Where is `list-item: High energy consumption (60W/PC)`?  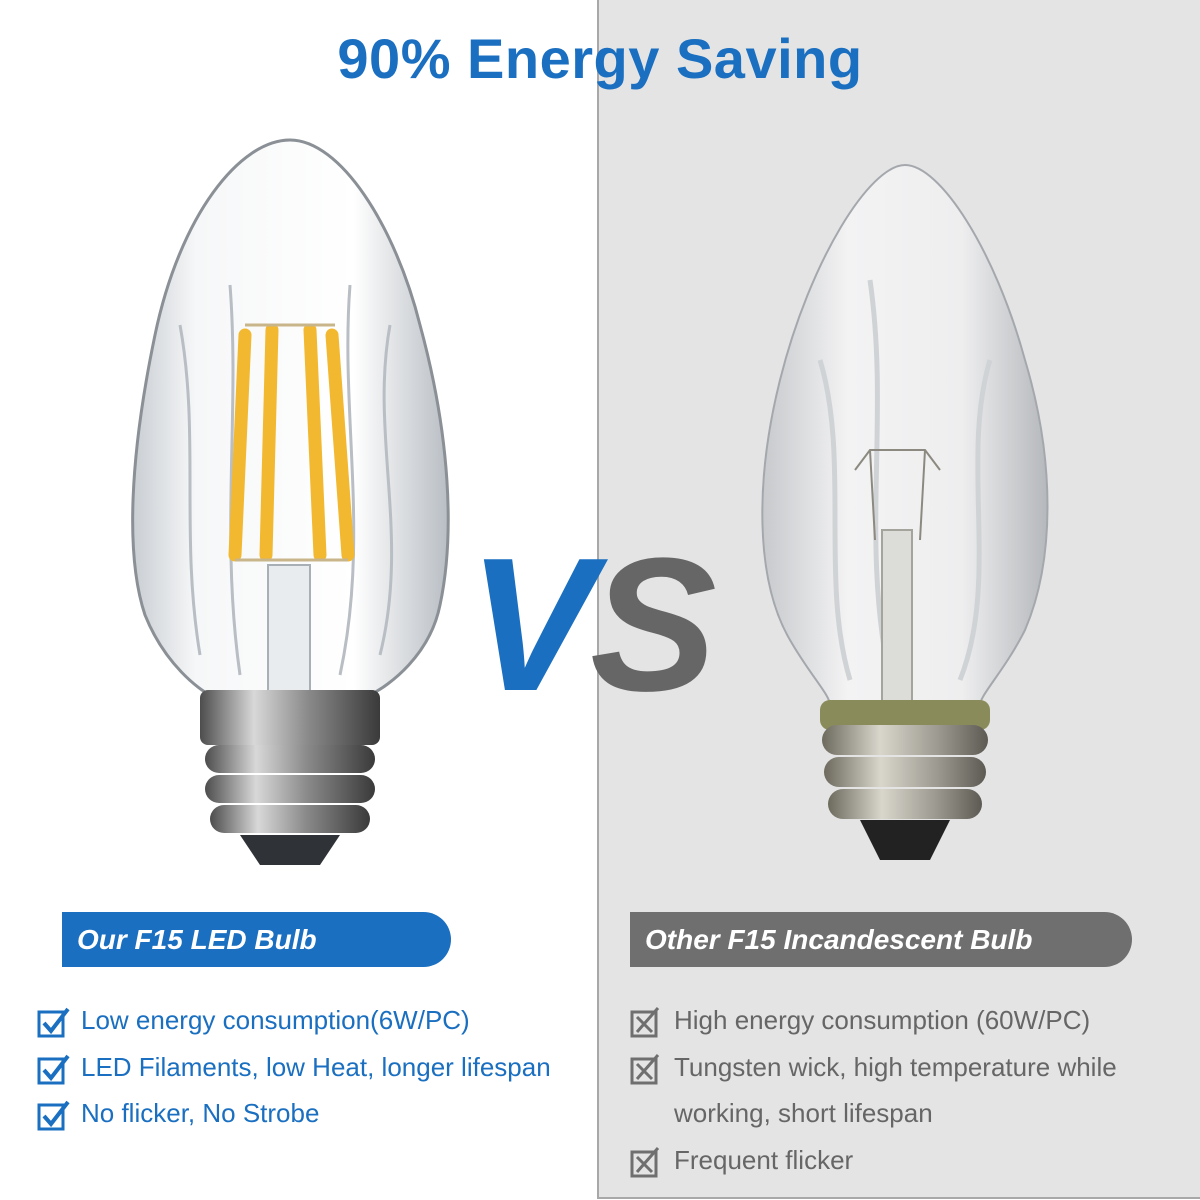
list-item: High energy consumption (60W/PC) is located at coordinates (873, 1020).